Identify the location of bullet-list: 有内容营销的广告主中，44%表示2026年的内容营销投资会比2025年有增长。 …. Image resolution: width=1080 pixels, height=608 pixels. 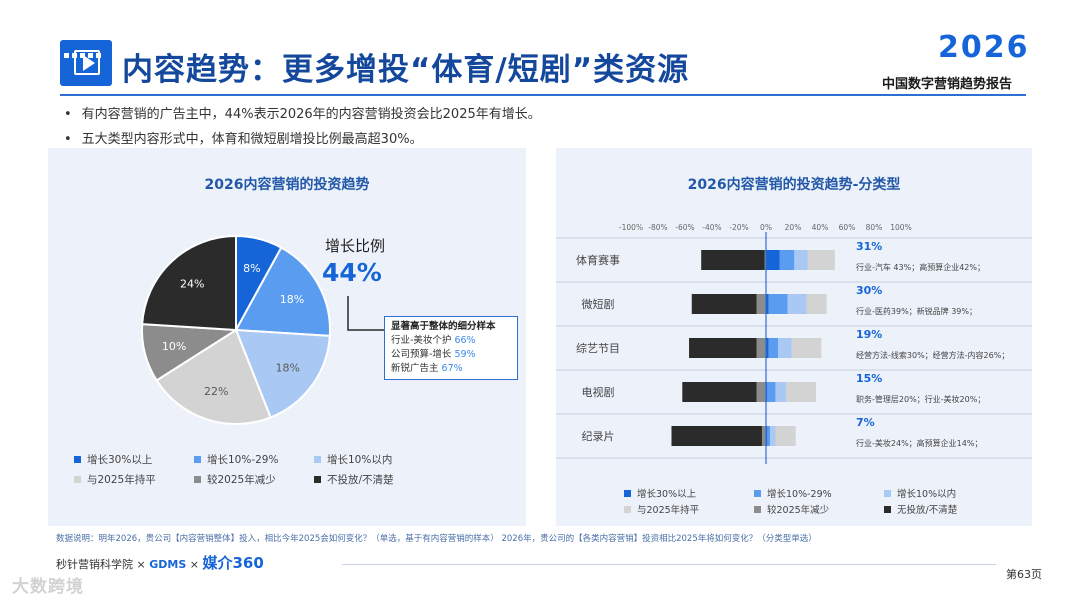
(302, 127).